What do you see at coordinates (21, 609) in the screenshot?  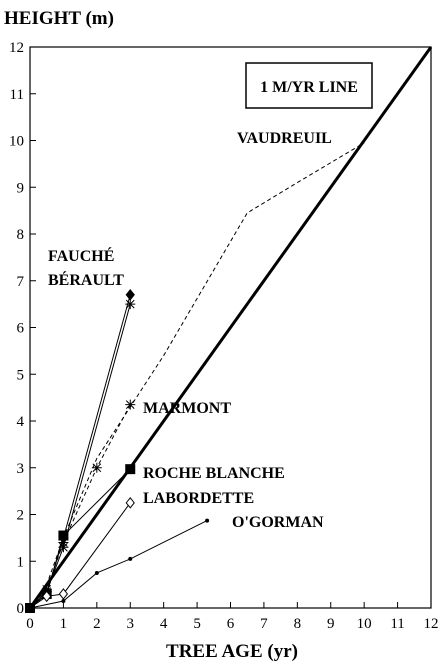 I see `y-tick-label: 0` at bounding box center [21, 609].